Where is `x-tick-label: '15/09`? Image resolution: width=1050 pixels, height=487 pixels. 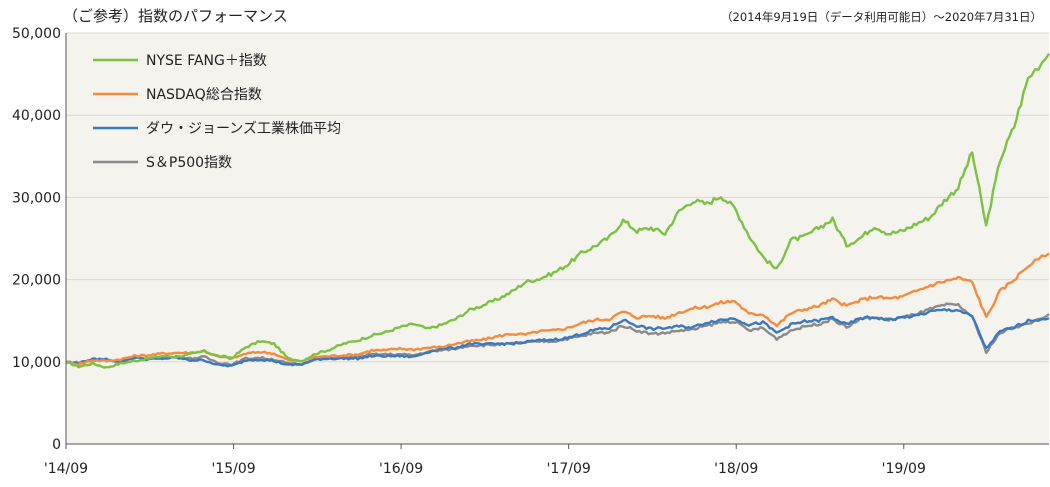 x-tick-label: '15/09 is located at coordinates (233, 469).